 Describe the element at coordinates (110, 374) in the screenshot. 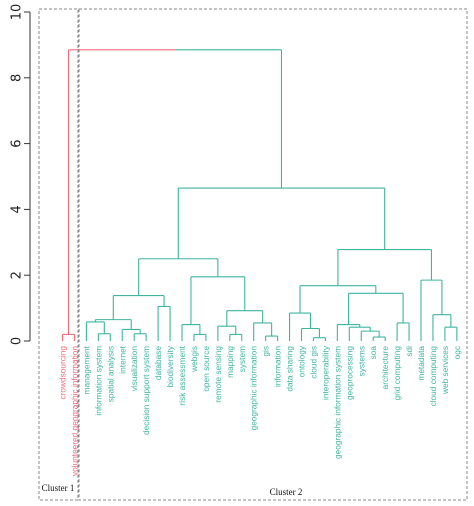

I see `leaf-label: spatial analysis` at that location.